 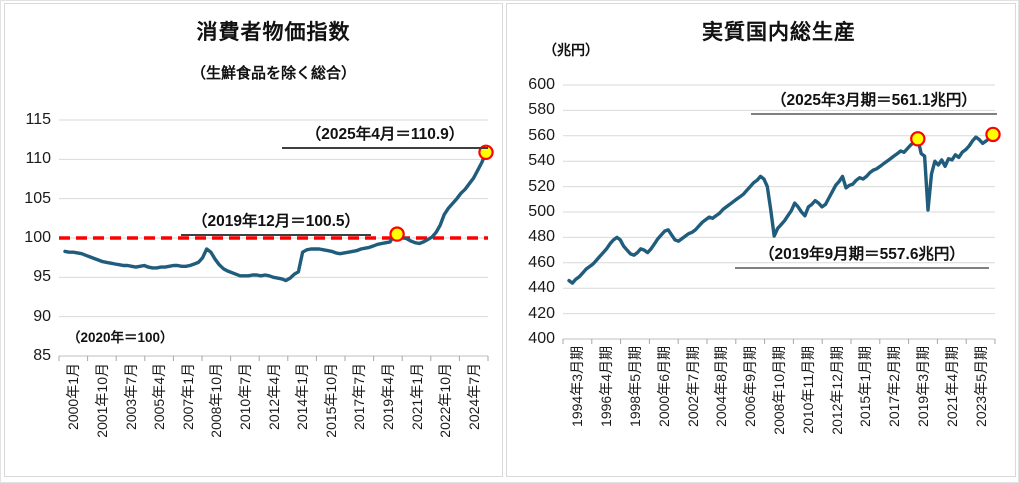 I want to click on gdp-unit-label: （兆円）, so click(x=571, y=50).